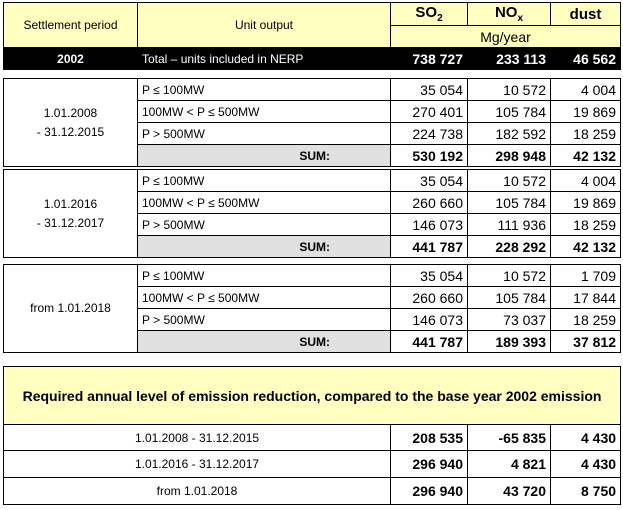 Image resolution: width=623 pixels, height=510 pixels. Describe the element at coordinates (509, 14) in the screenshot. I see `nox-header: NOx` at that location.